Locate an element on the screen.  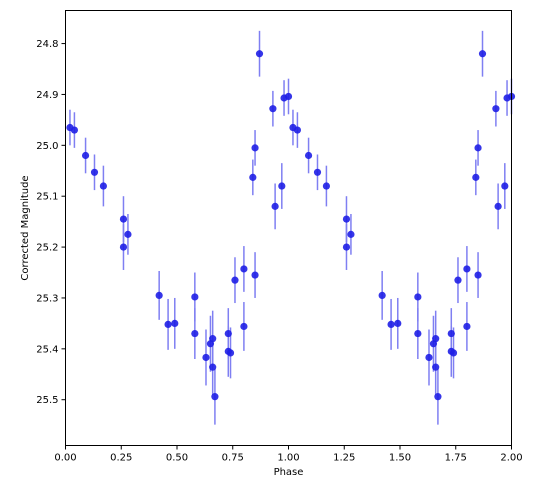
x-tick-label: 1.00 is located at coordinates (288, 458).